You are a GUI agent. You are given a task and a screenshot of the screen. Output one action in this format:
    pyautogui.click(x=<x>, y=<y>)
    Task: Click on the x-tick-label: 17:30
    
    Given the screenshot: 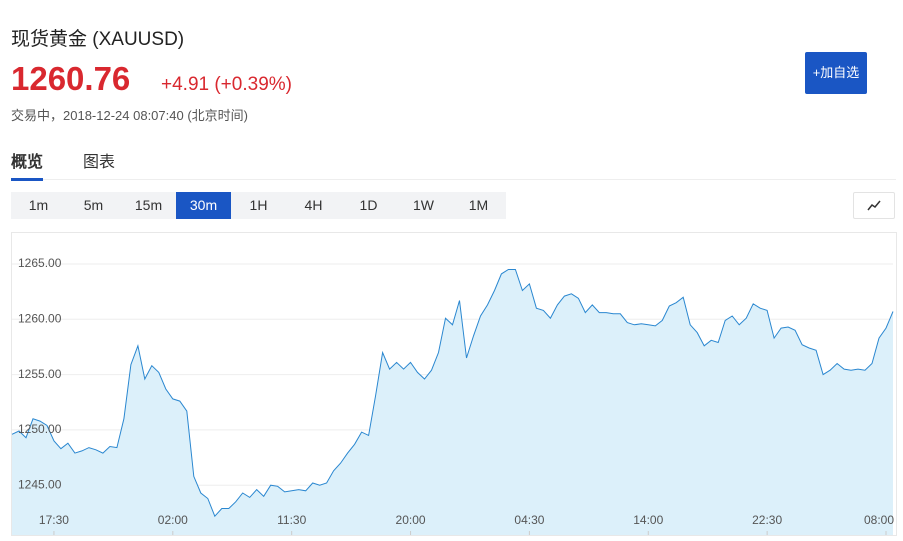 What is the action you would take?
    pyautogui.click(x=54, y=520)
    